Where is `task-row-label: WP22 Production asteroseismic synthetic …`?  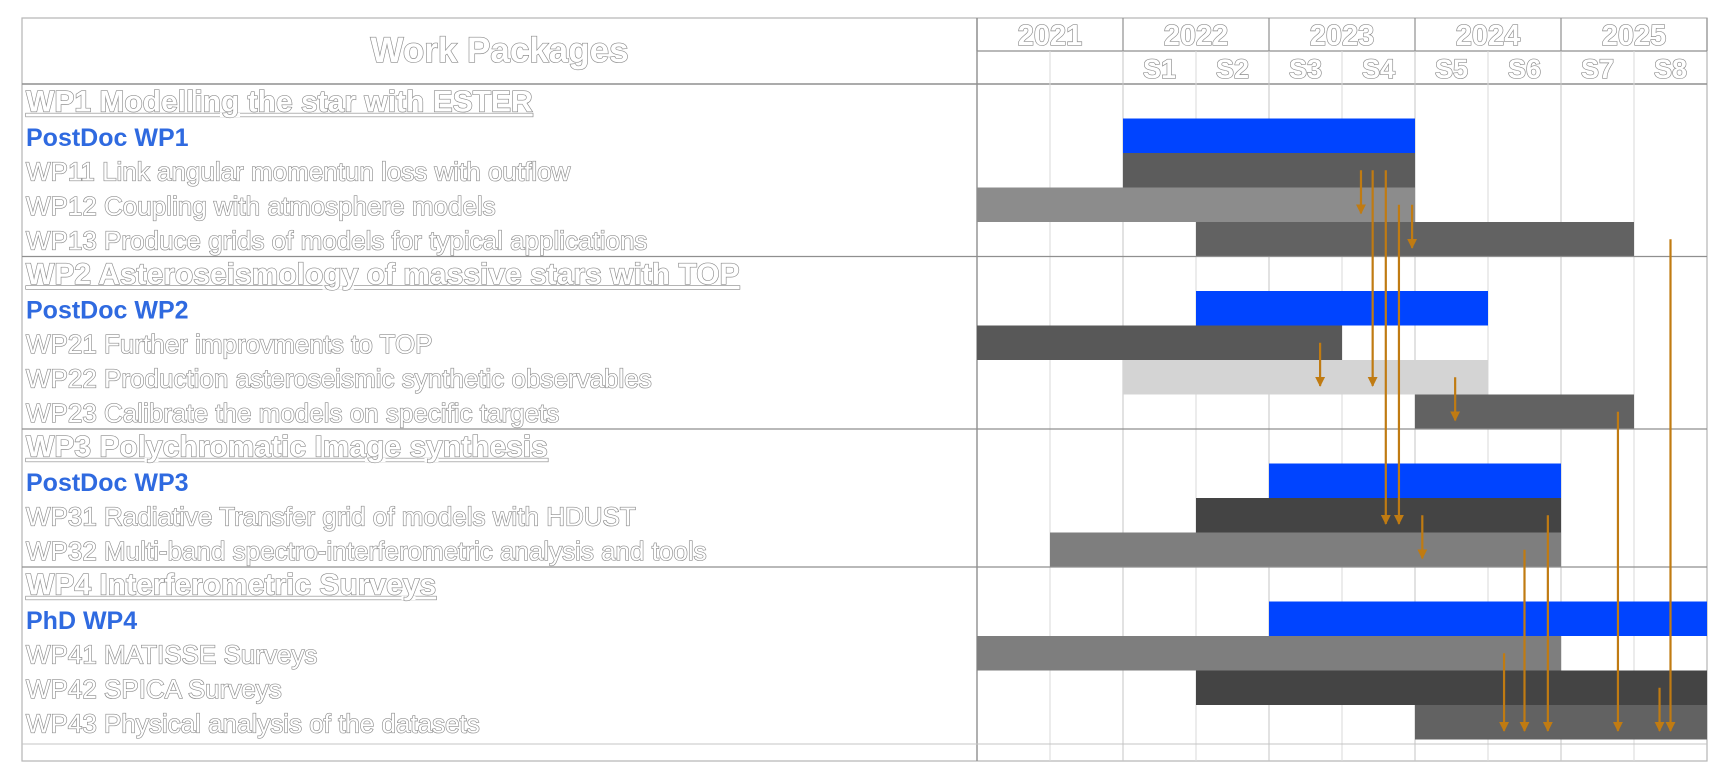 task-row-label: WP22 Production asteroseismic synthetic … is located at coordinates (339, 379).